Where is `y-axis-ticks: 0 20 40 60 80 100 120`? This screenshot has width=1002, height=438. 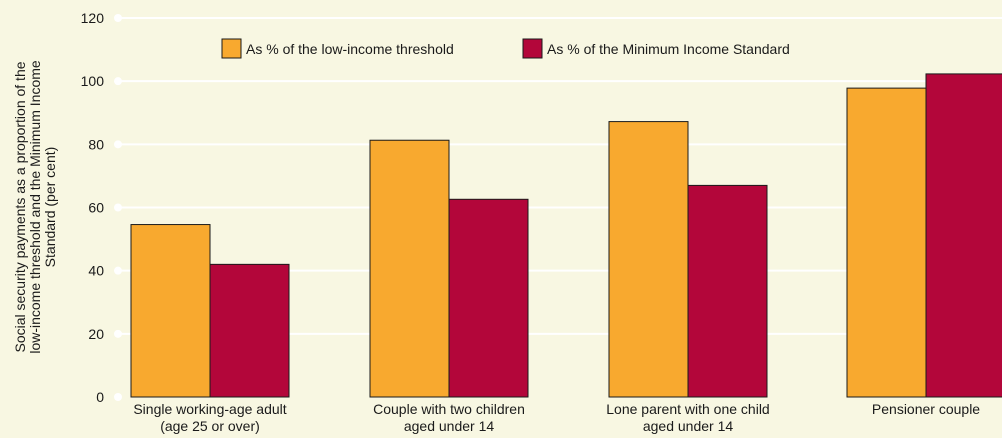
y-axis-ticks: 0 20 40 60 80 100 120 is located at coordinates (93, 207).